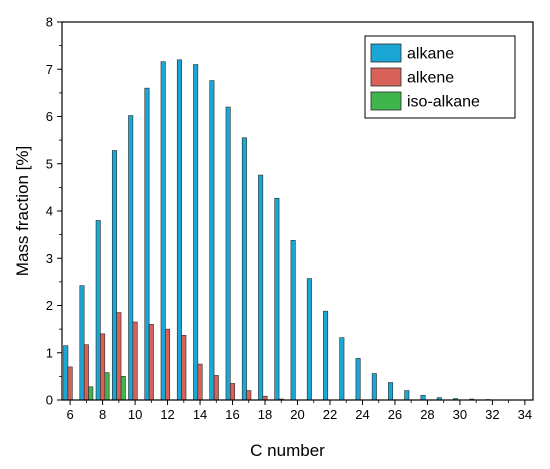 This screenshot has height=469, width=550. What do you see at coordinates (163, 231) in the screenshot?
I see `bar-alkane-c12` at bounding box center [163, 231].